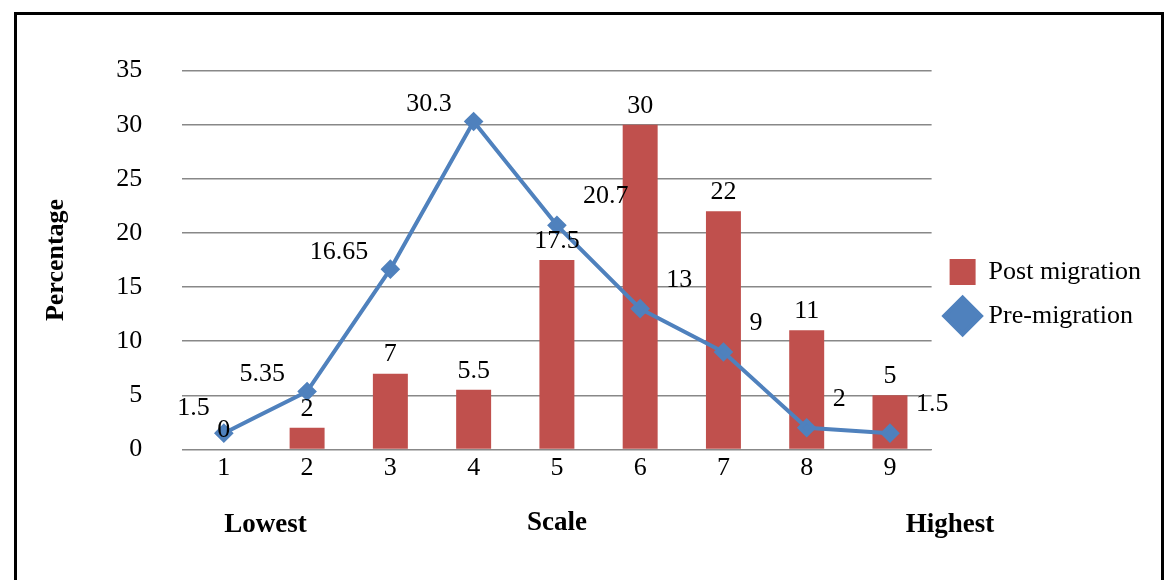 This screenshot has width=1170, height=584. I want to click on text: Highest, so click(950, 522).